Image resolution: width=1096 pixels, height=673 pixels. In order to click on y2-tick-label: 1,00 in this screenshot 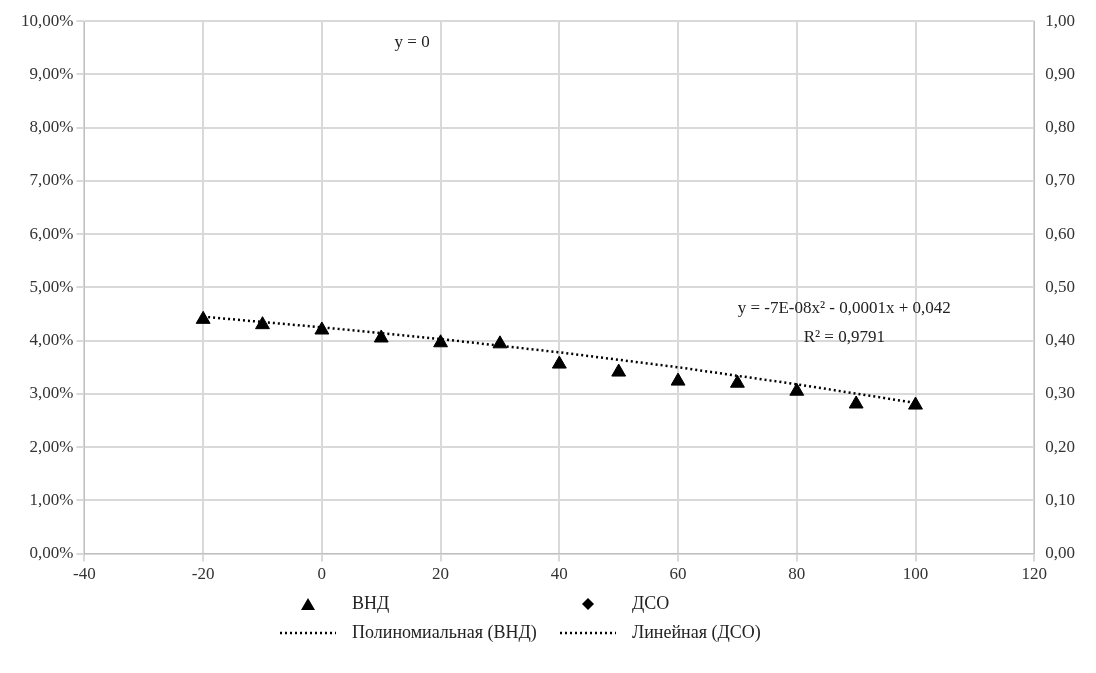, I will do `click(1060, 20)`.